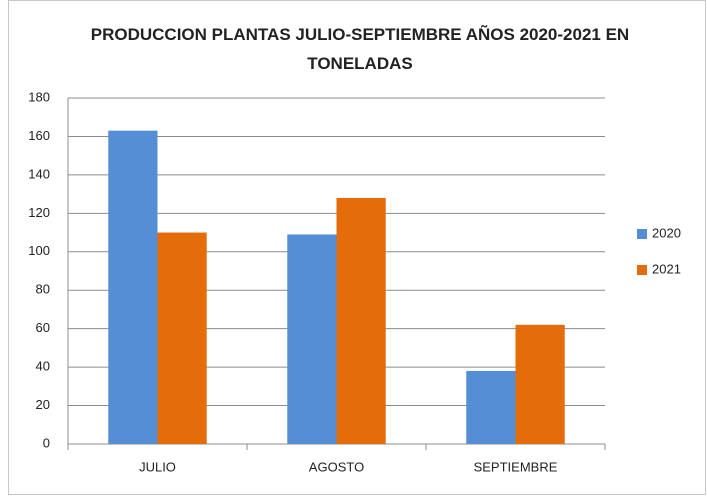 This screenshot has height=496, width=707. Describe the element at coordinates (39, 135) in the screenshot. I see `y-tick-label: 160` at that location.